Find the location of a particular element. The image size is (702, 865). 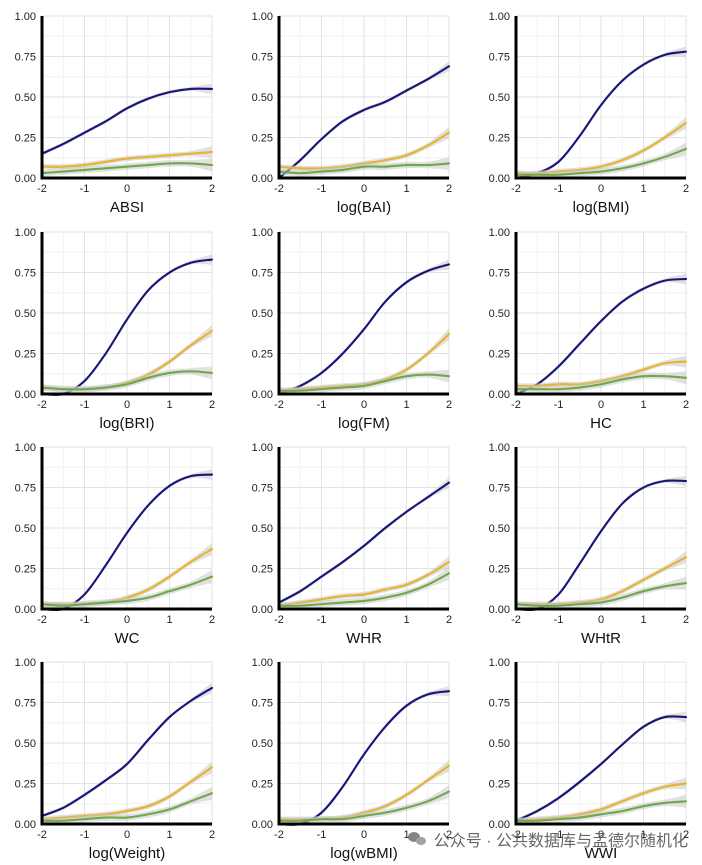

panel-11: 0.00 0.25 0.50 0.75 1.00 -2 -1 0 1 2 log(wBMI) is located at coordinates (352, 759).